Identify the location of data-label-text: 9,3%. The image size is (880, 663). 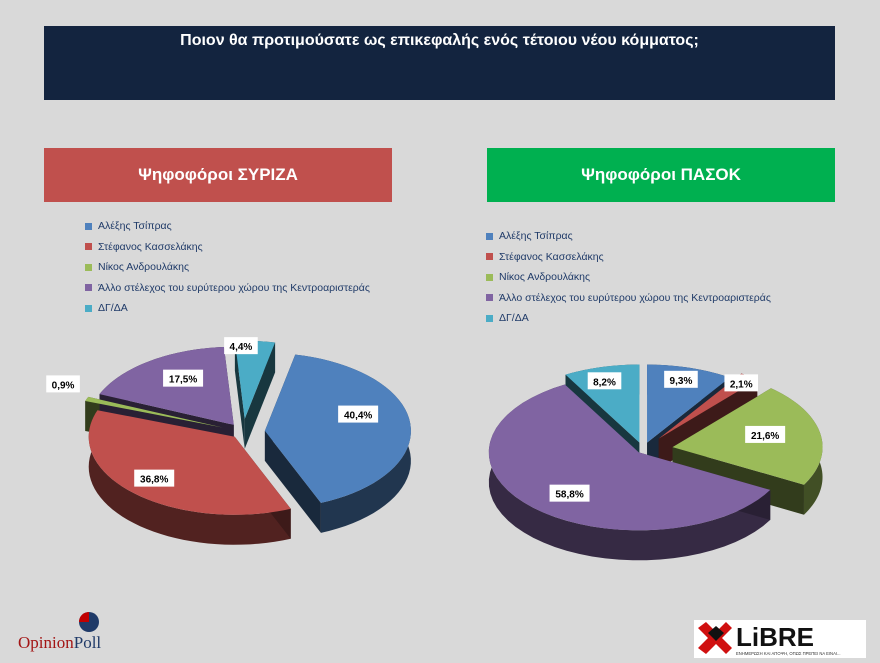
(681, 381).